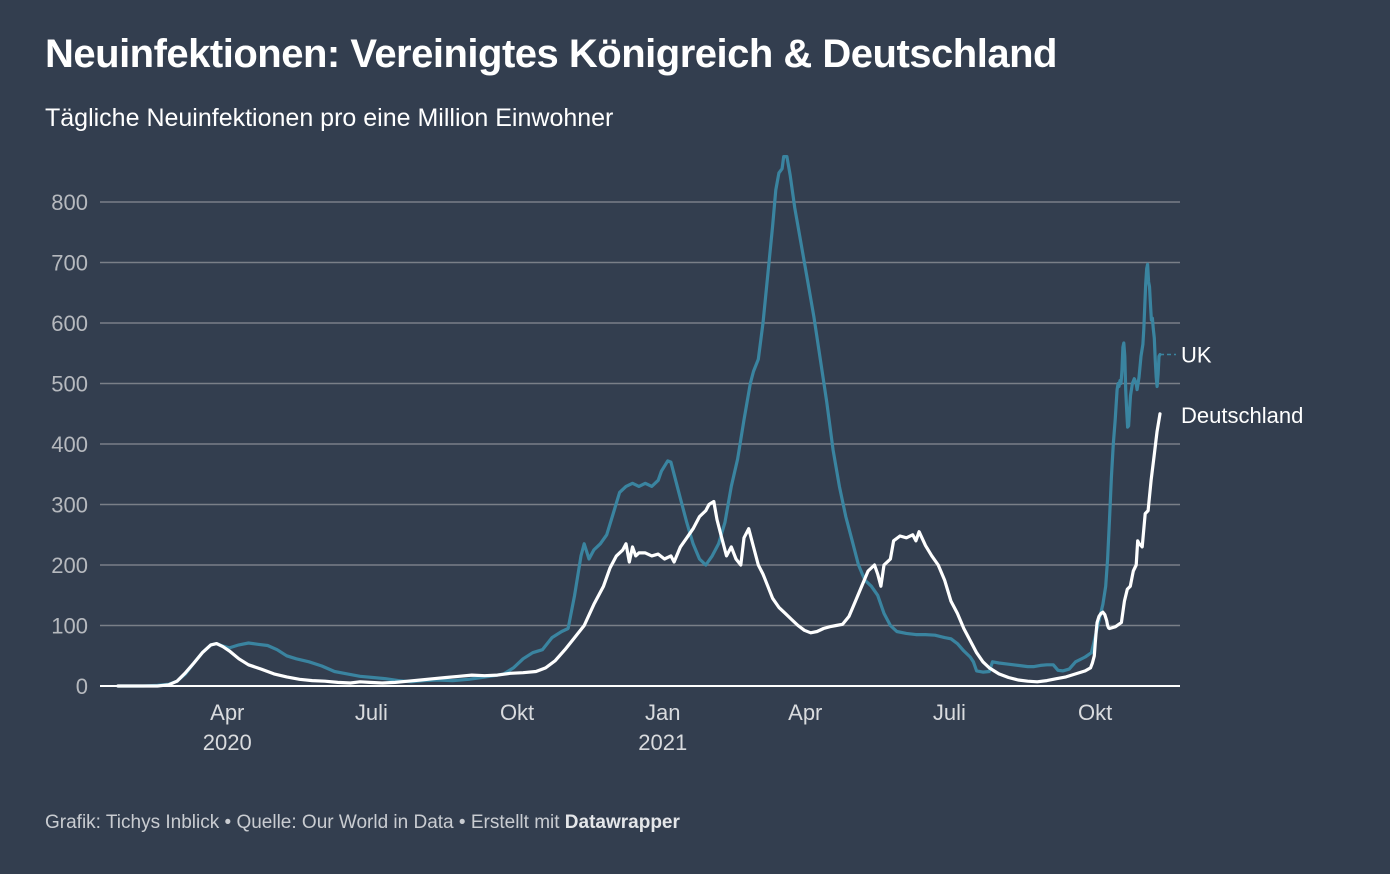  I want to click on y-tick-label: 800, so click(69, 202).